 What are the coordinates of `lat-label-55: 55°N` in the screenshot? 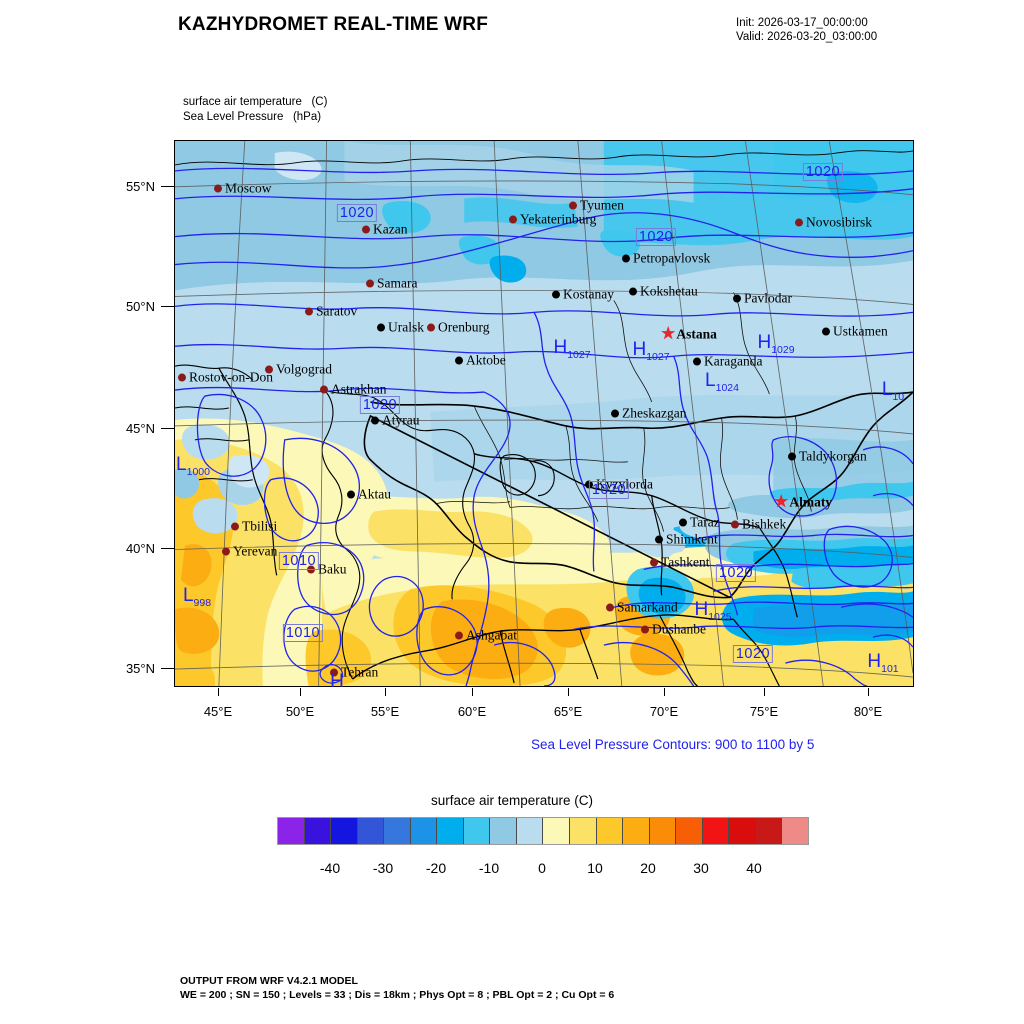 It's located at (140, 186).